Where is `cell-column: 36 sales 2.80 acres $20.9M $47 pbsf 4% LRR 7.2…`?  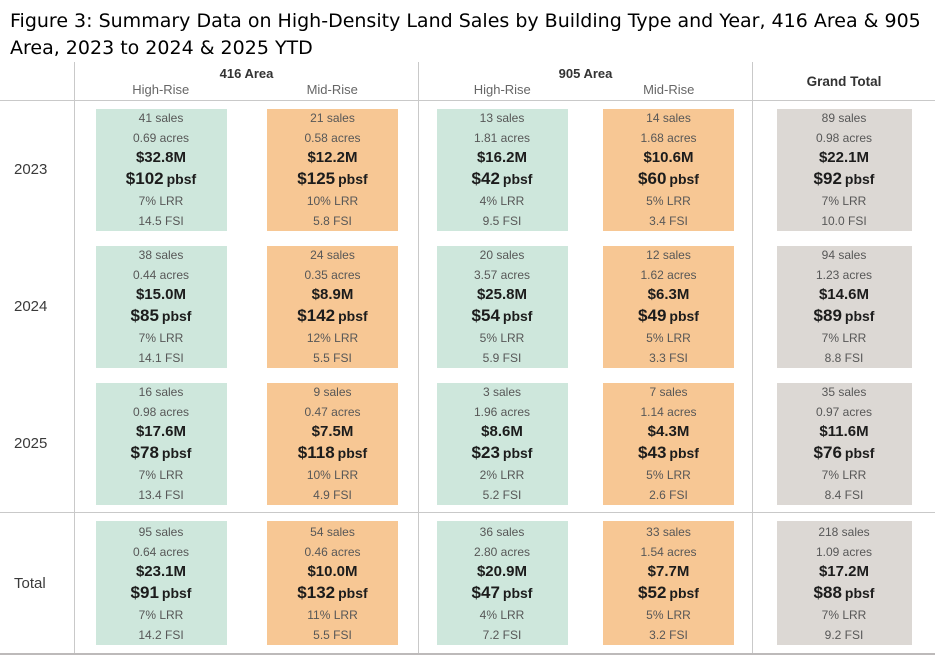
cell-column: 36 sales 2.80 acres $20.9M $47 pbsf 4% LRR 7.2… is located at coordinates (501, 583).